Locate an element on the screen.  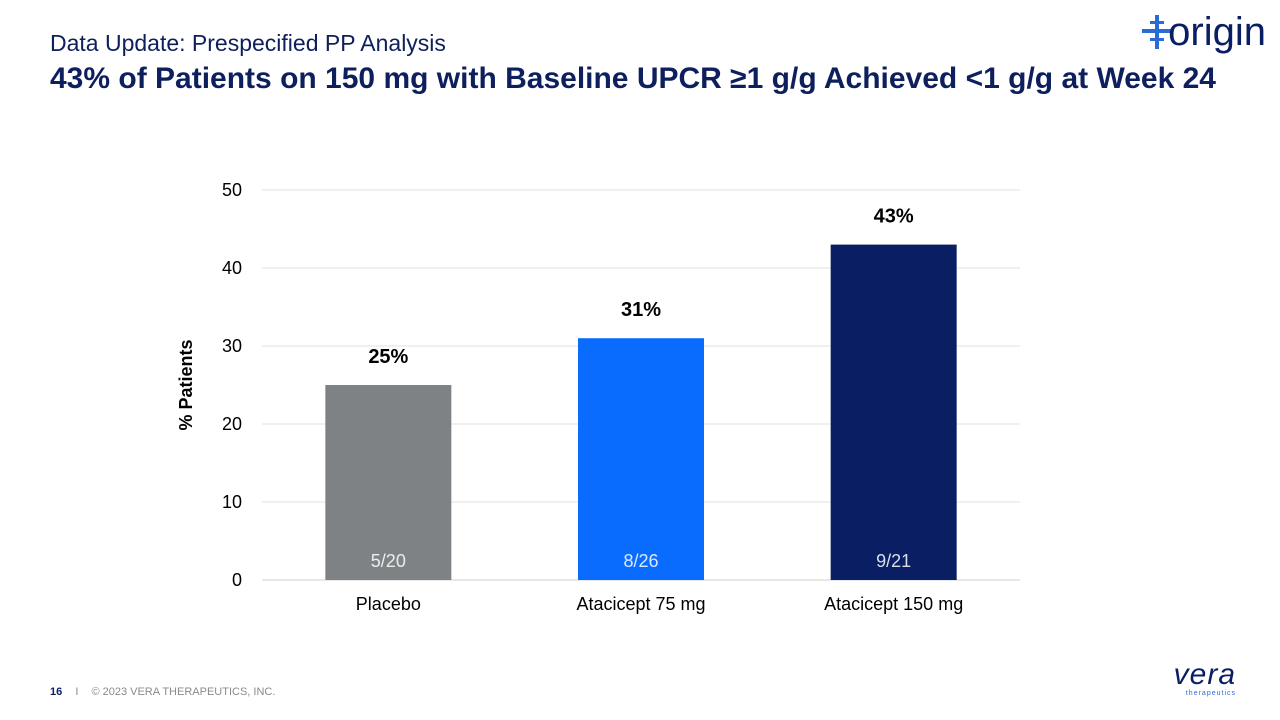
x-axis-labels: Placebo Atacicept 75 mg Atacicept 150 mg is located at coordinates (659, 604).